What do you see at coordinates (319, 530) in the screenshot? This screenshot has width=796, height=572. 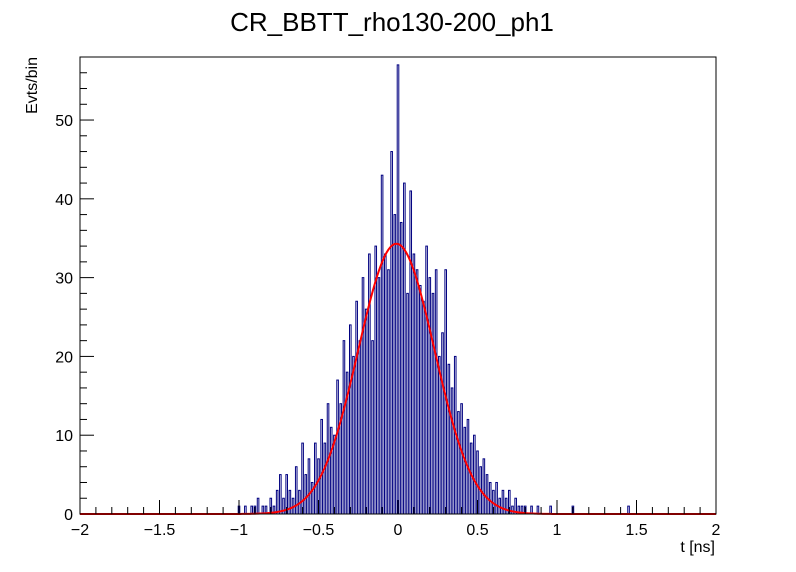 I see `x-tick-label: −0.5` at bounding box center [319, 530].